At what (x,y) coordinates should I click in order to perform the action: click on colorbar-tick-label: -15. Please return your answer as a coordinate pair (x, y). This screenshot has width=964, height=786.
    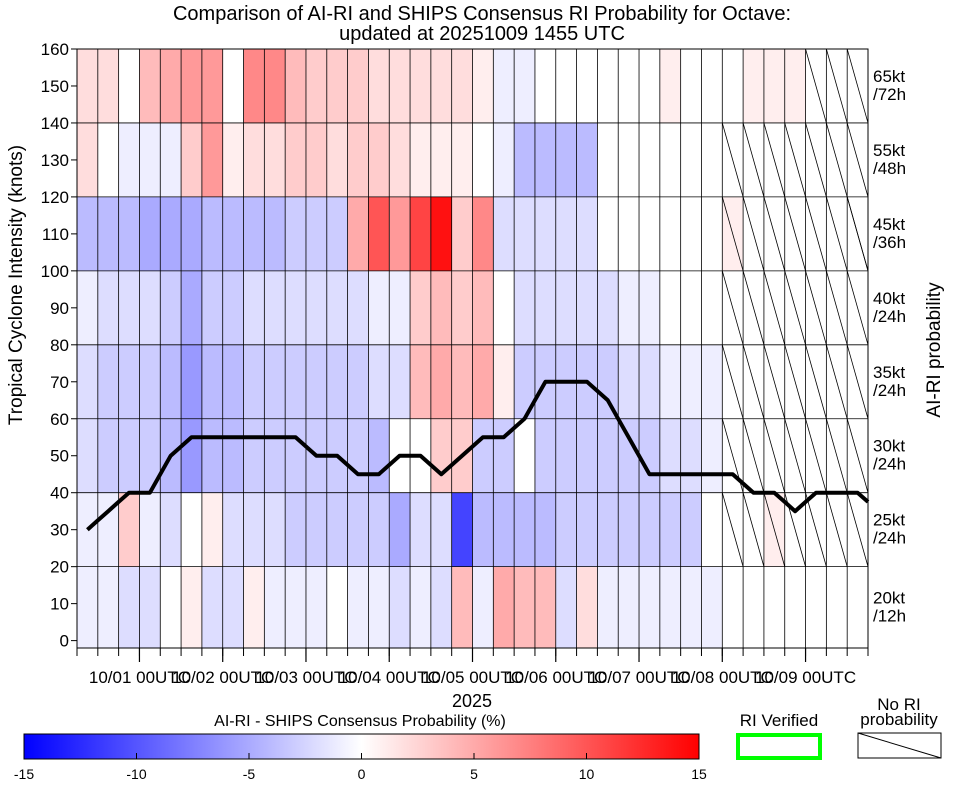
    Looking at the image, I should click on (24, 774).